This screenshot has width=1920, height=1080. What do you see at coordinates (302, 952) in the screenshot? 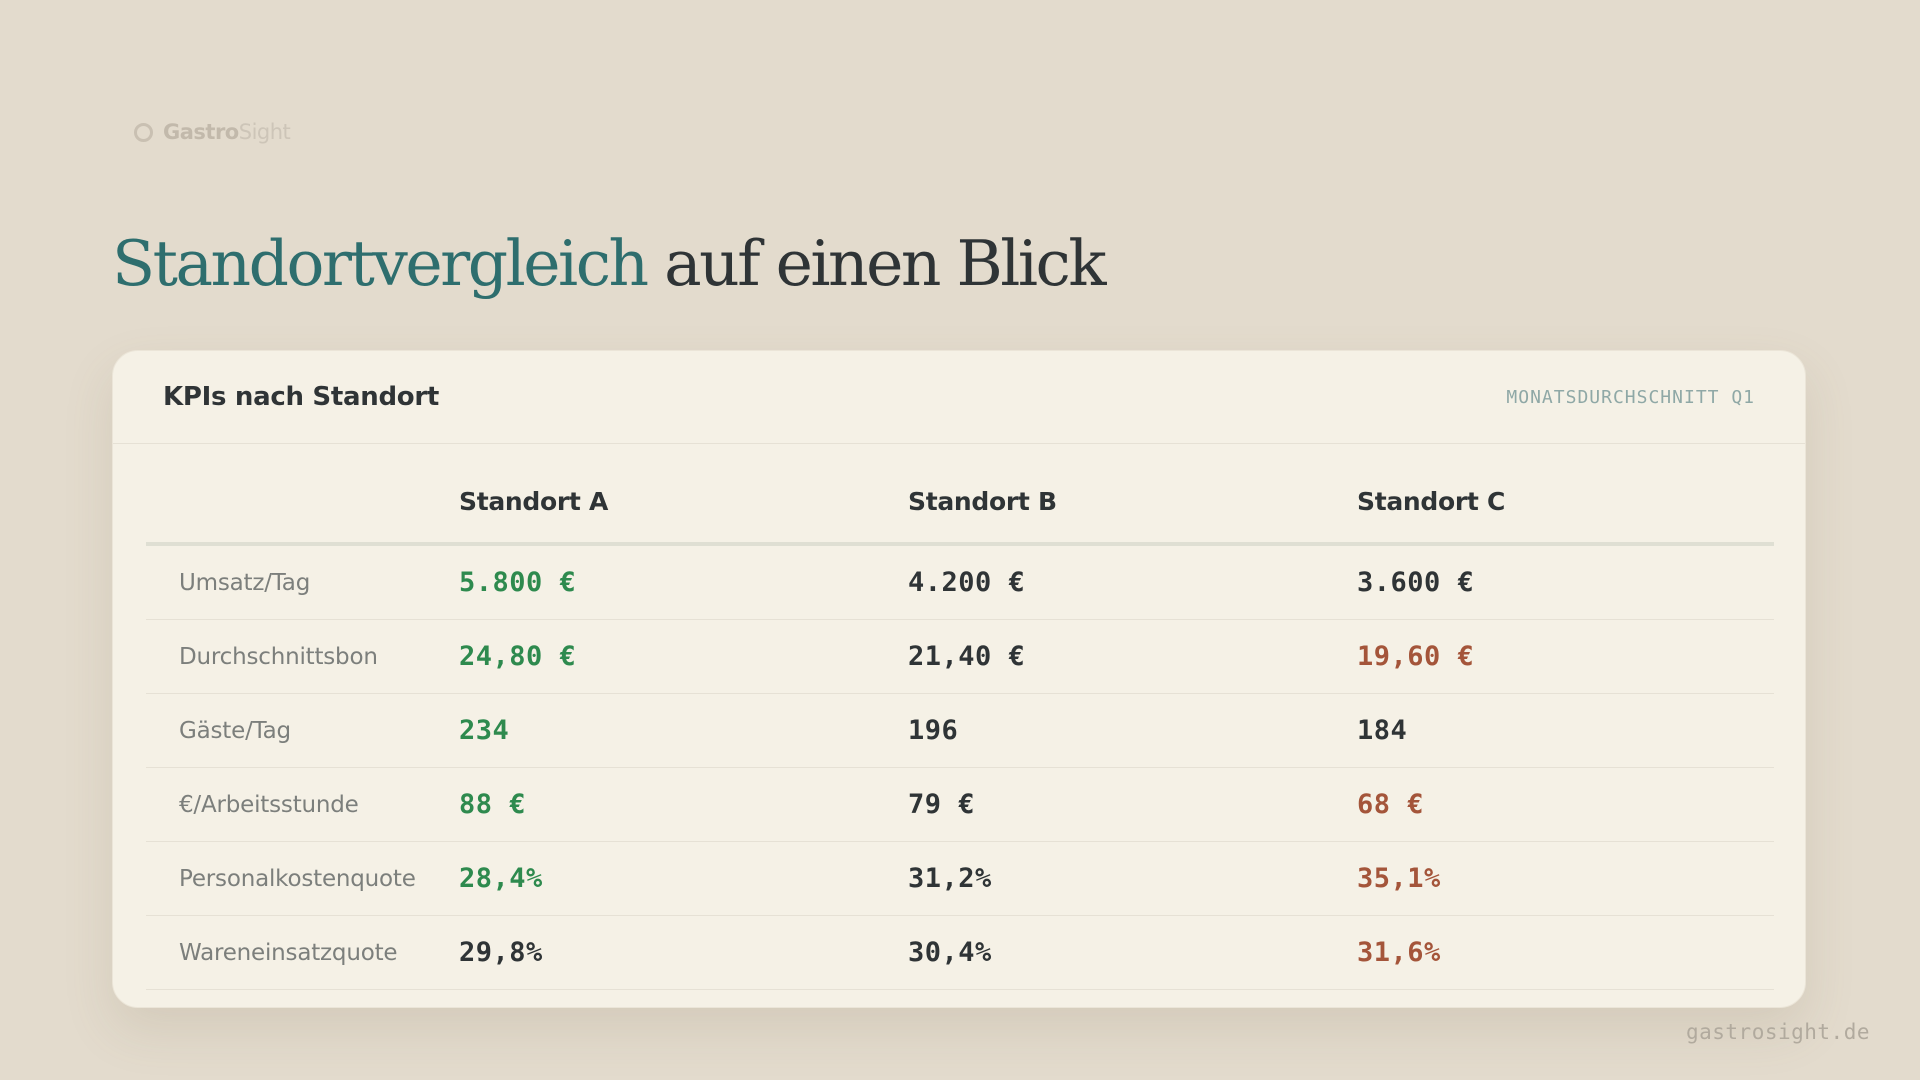
I see `row-label: Wareneinsatzquote` at bounding box center [302, 952].